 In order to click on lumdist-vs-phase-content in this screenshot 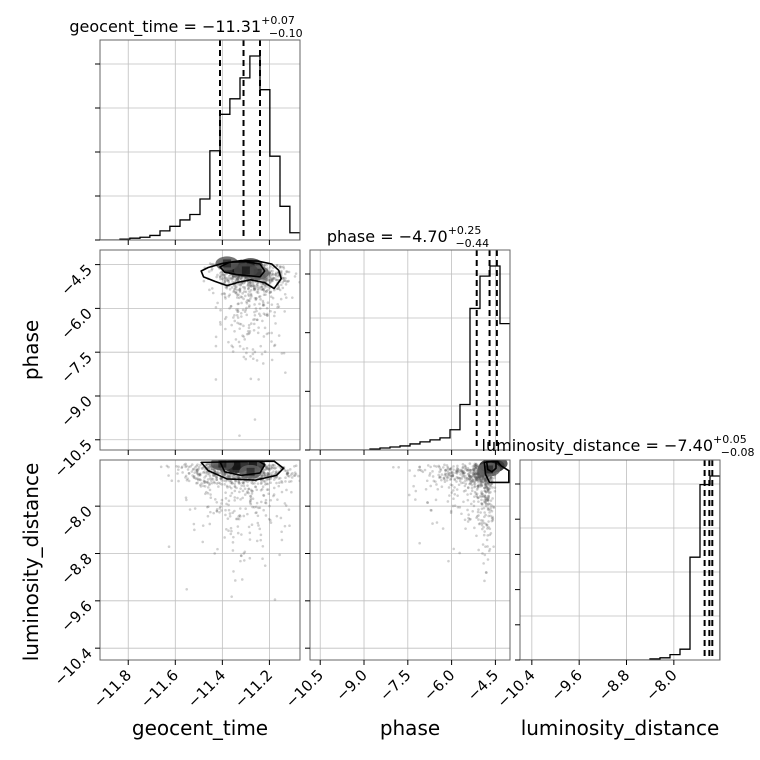, I will do `click(451, 521)`.